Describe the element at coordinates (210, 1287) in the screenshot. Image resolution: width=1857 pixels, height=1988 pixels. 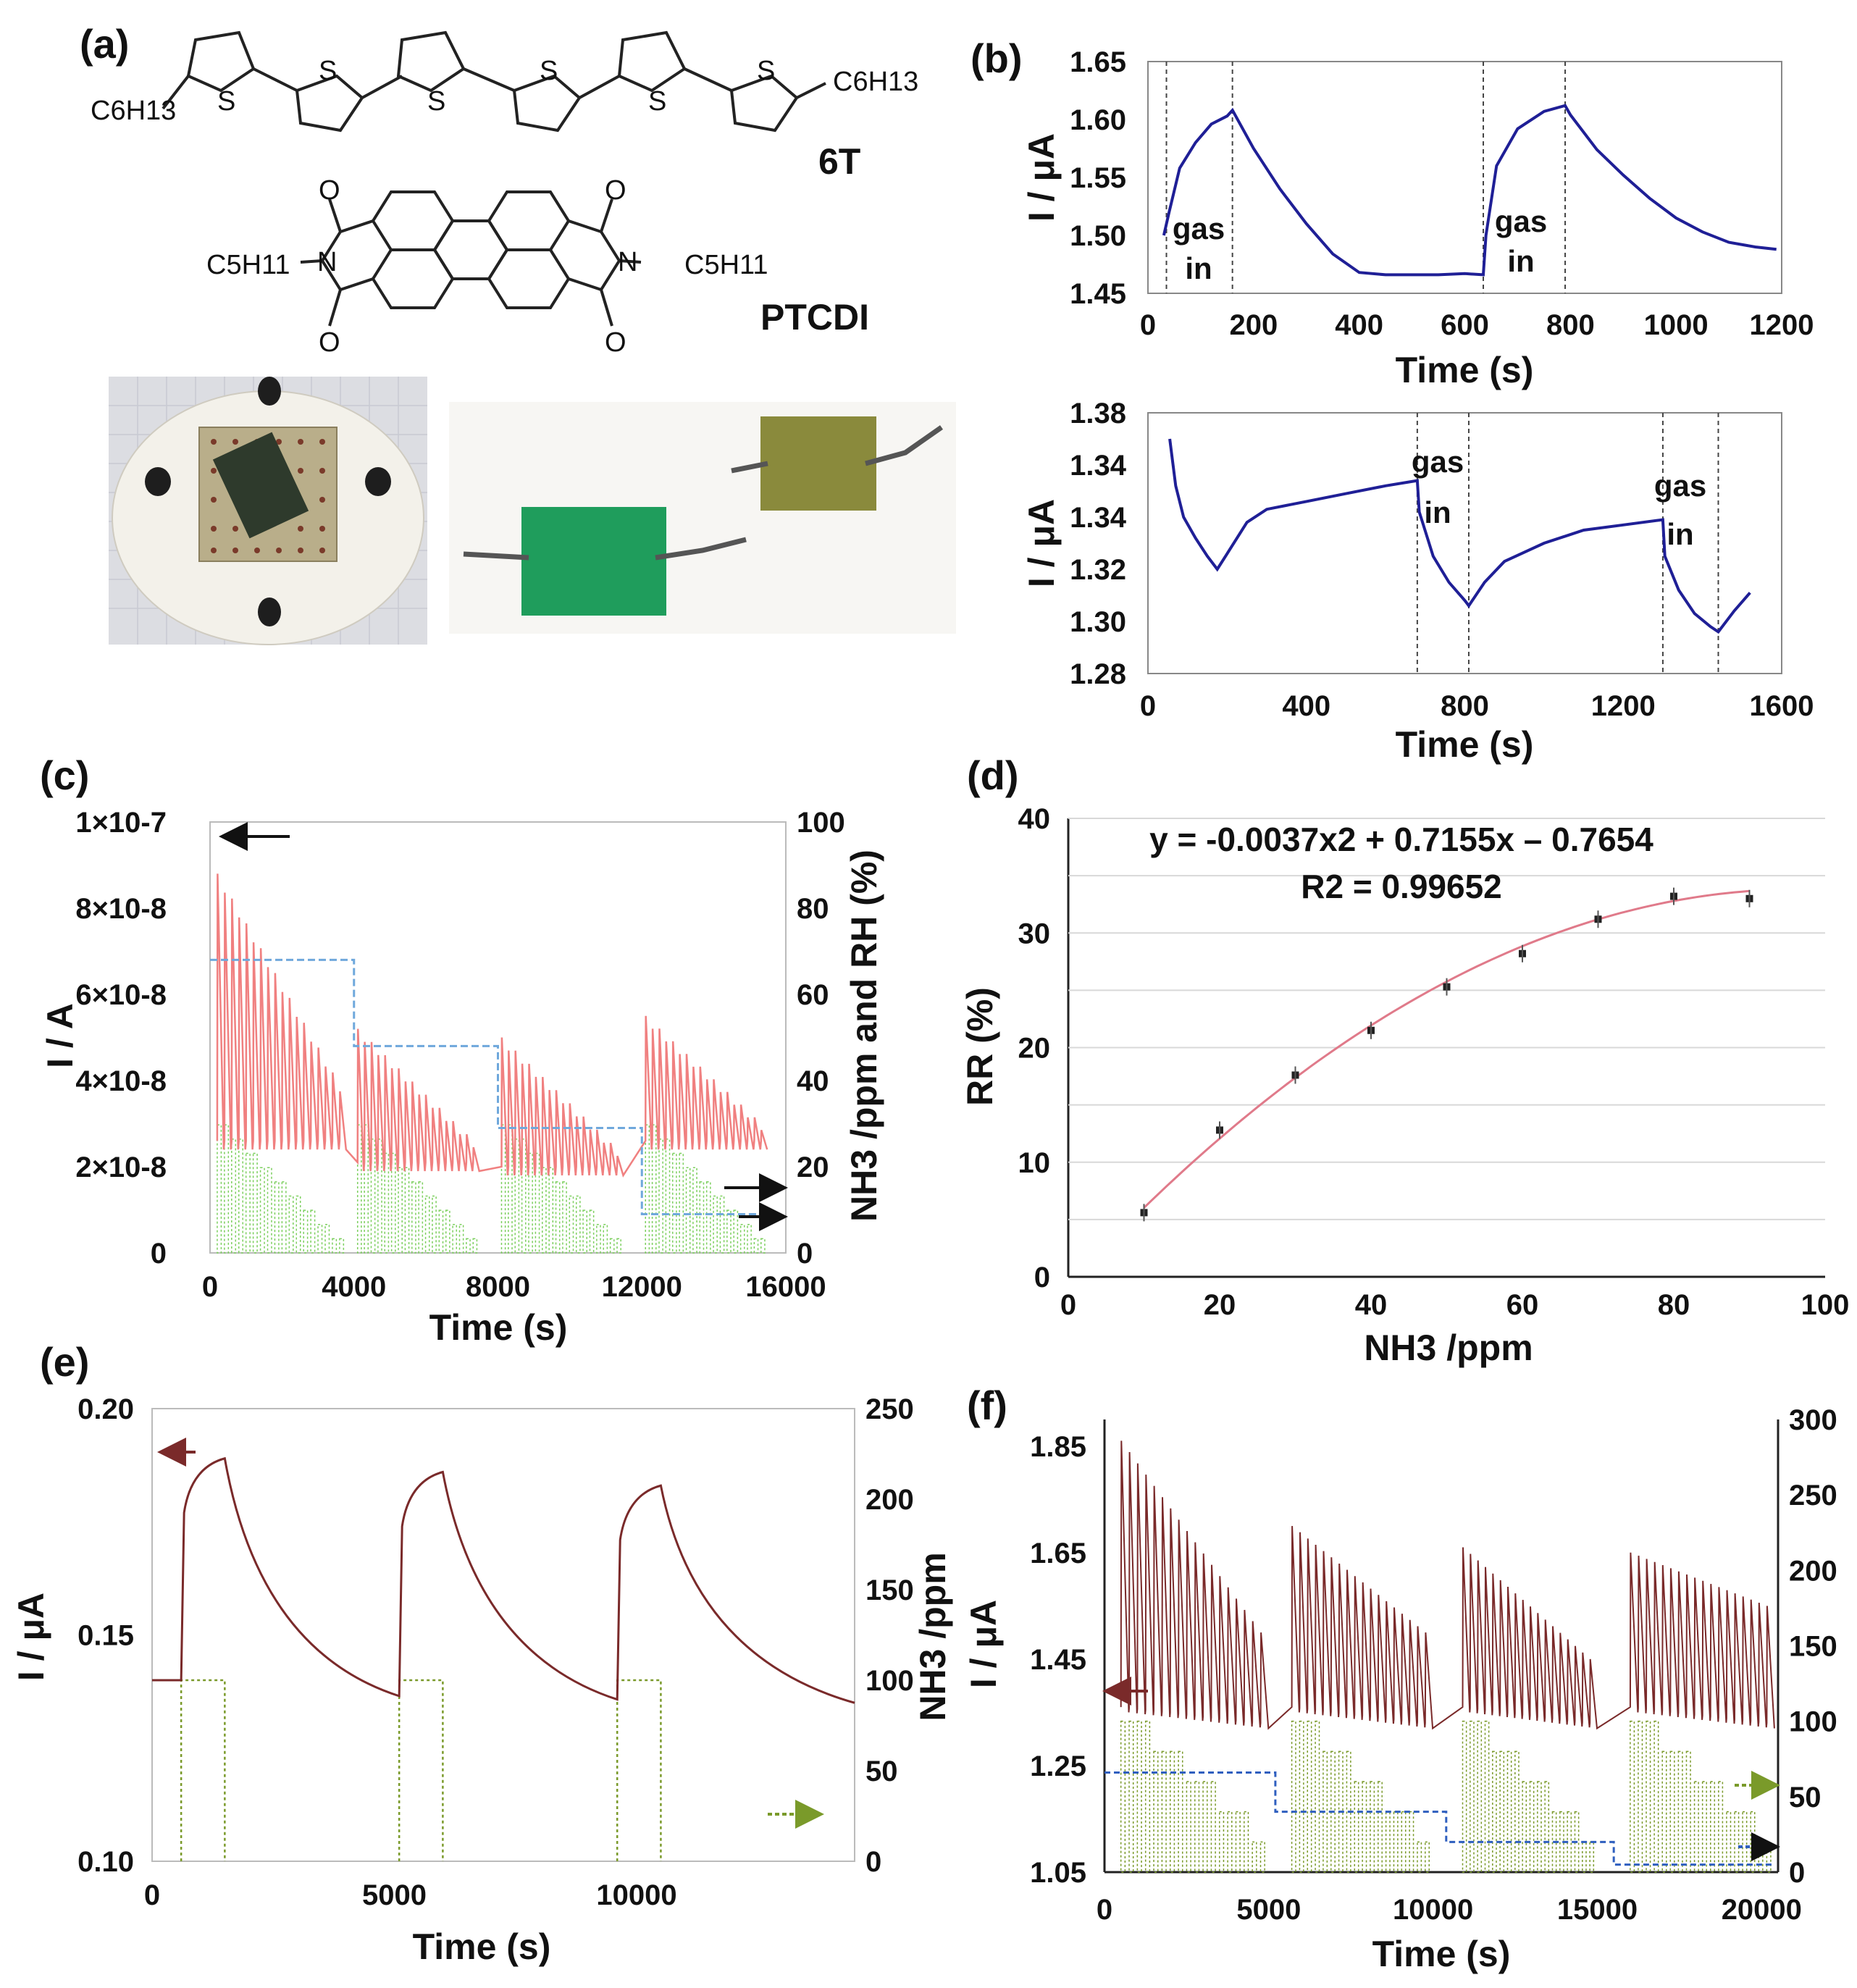
I see `c-x-tick-label: 0` at that location.